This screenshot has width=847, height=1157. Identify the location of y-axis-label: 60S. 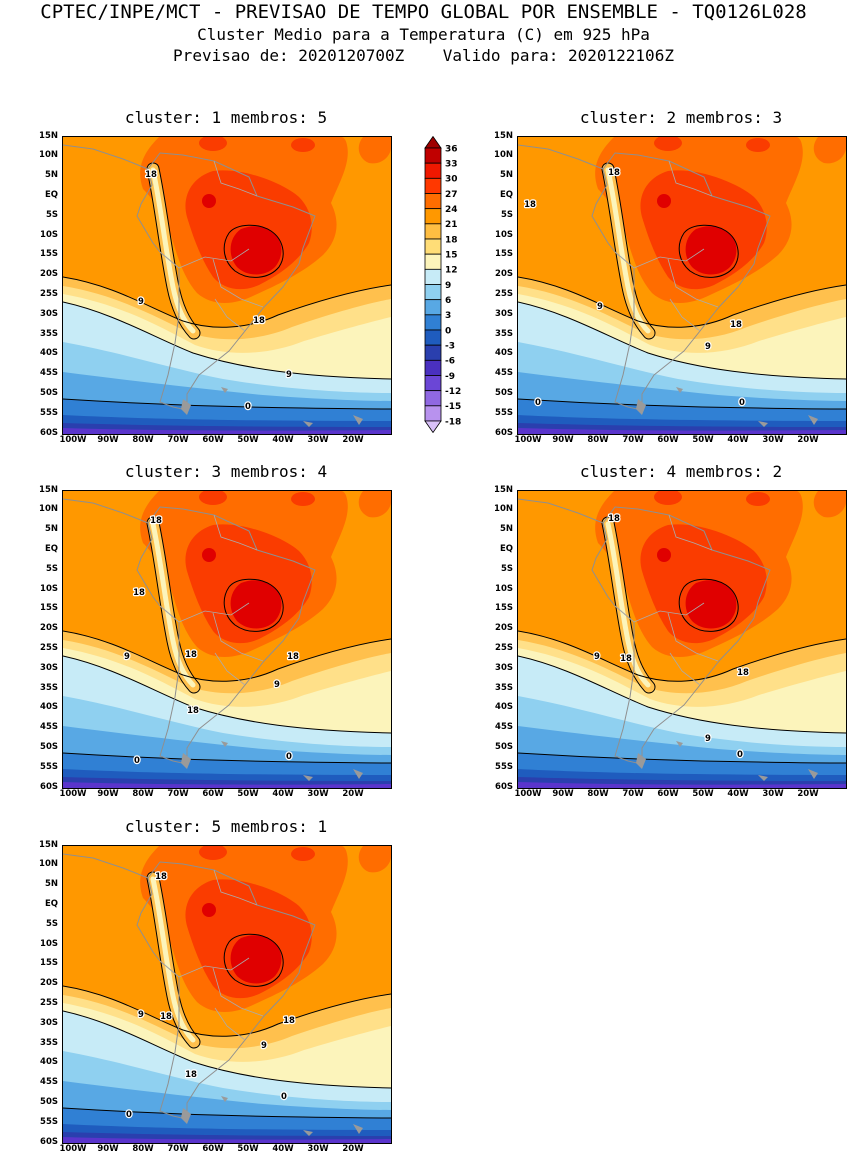
(504, 432).